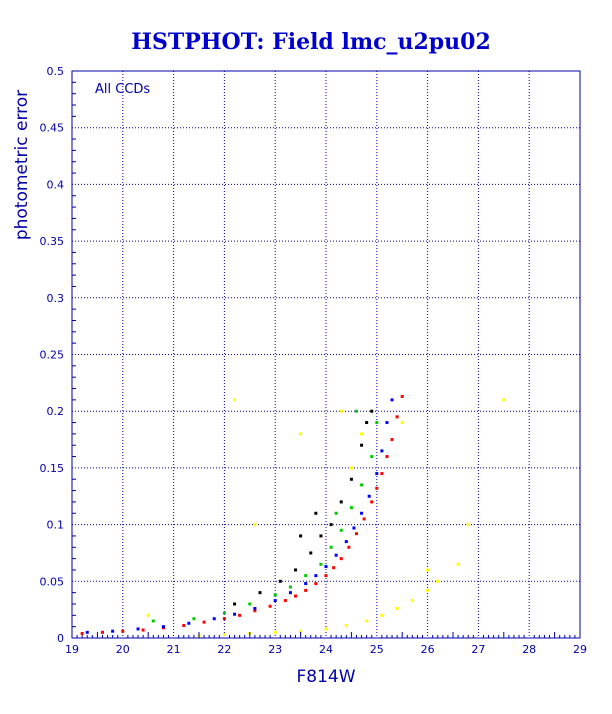 The width and height of the screenshot is (612, 714). I want to click on y-tick-label: 0.25, so click(52, 355).